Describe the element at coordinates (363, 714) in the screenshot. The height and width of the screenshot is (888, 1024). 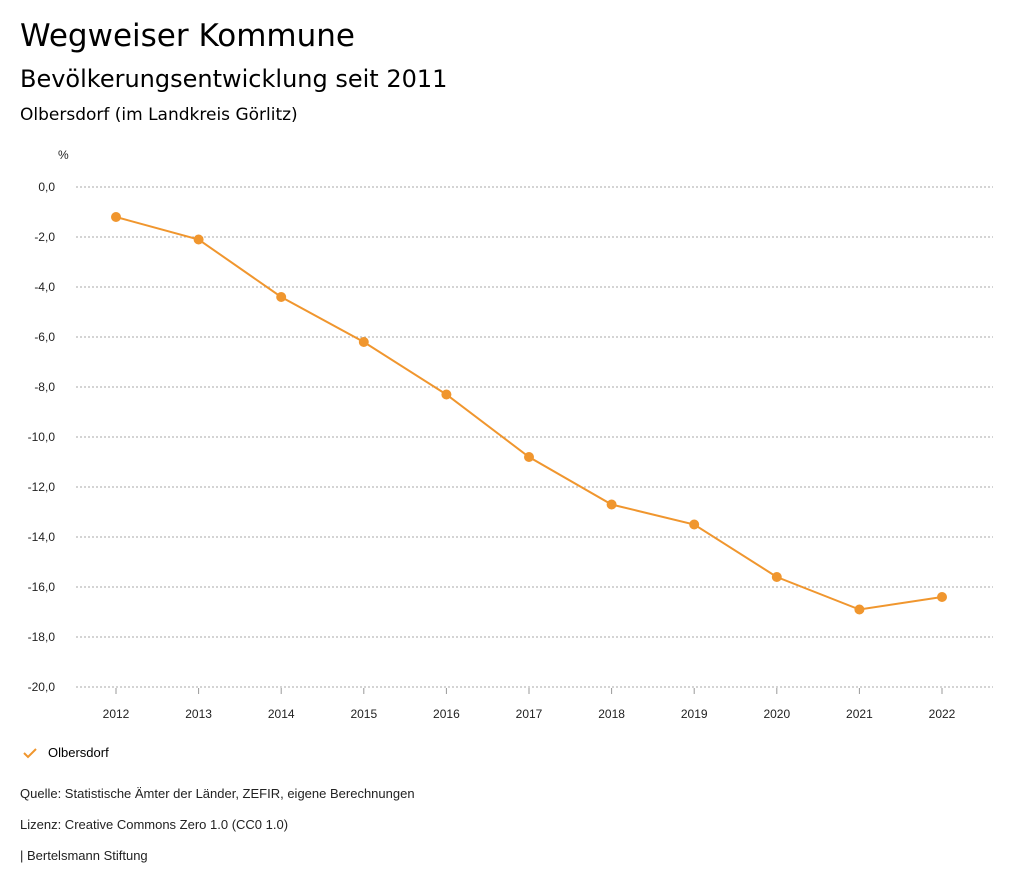
I see `x-tick-label: 2015` at that location.